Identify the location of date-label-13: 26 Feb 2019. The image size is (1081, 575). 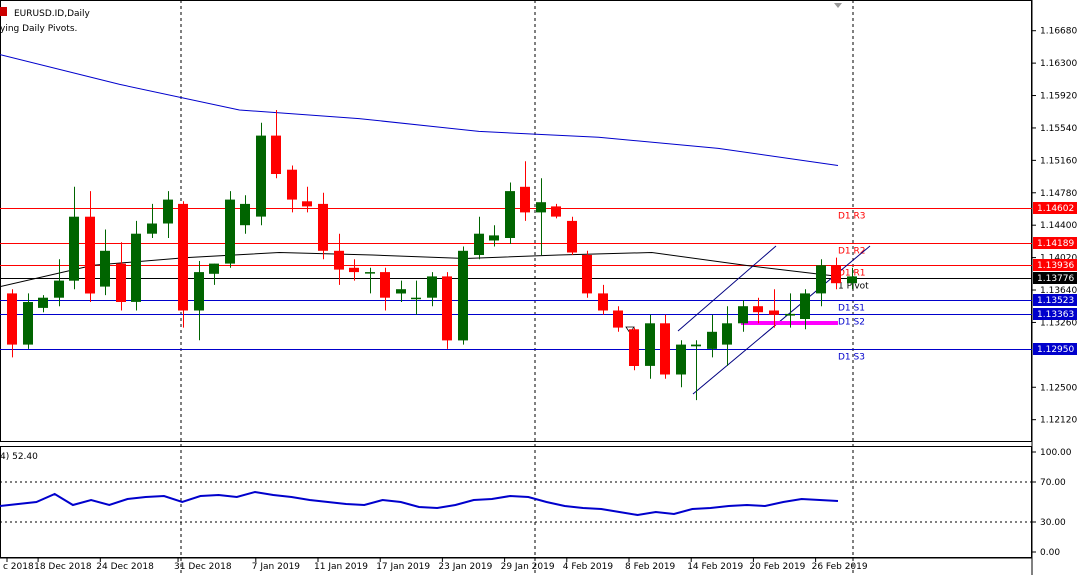
(840, 567).